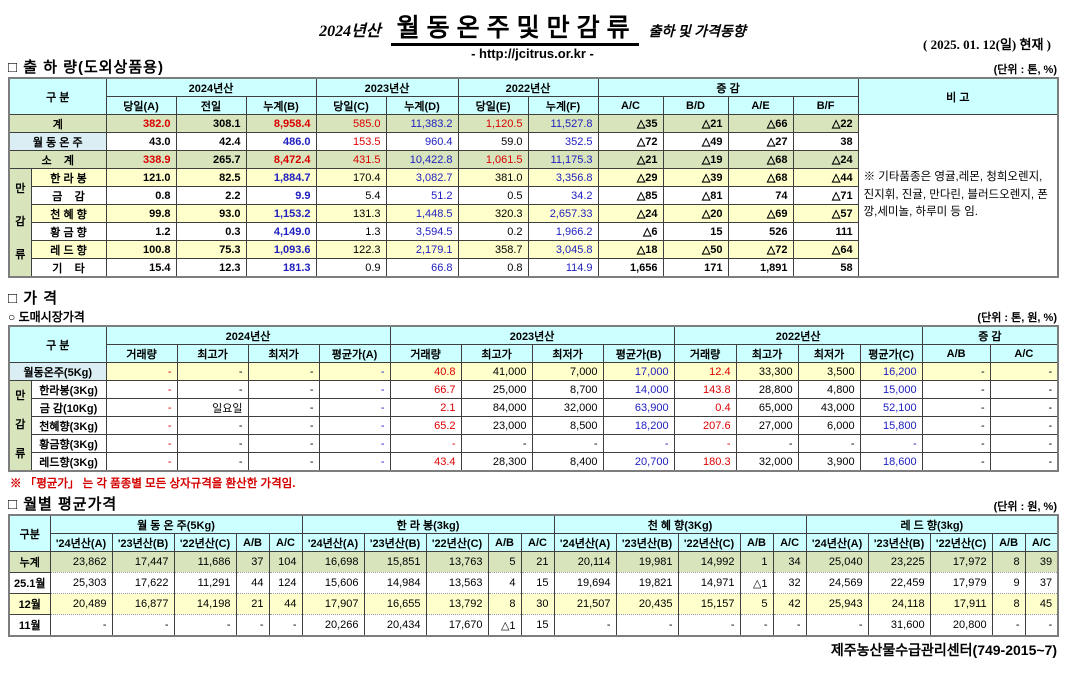 This screenshot has height=678, width=1065. What do you see at coordinates (695, 213) in the screenshot?
I see `table-cell: △20` at bounding box center [695, 213].